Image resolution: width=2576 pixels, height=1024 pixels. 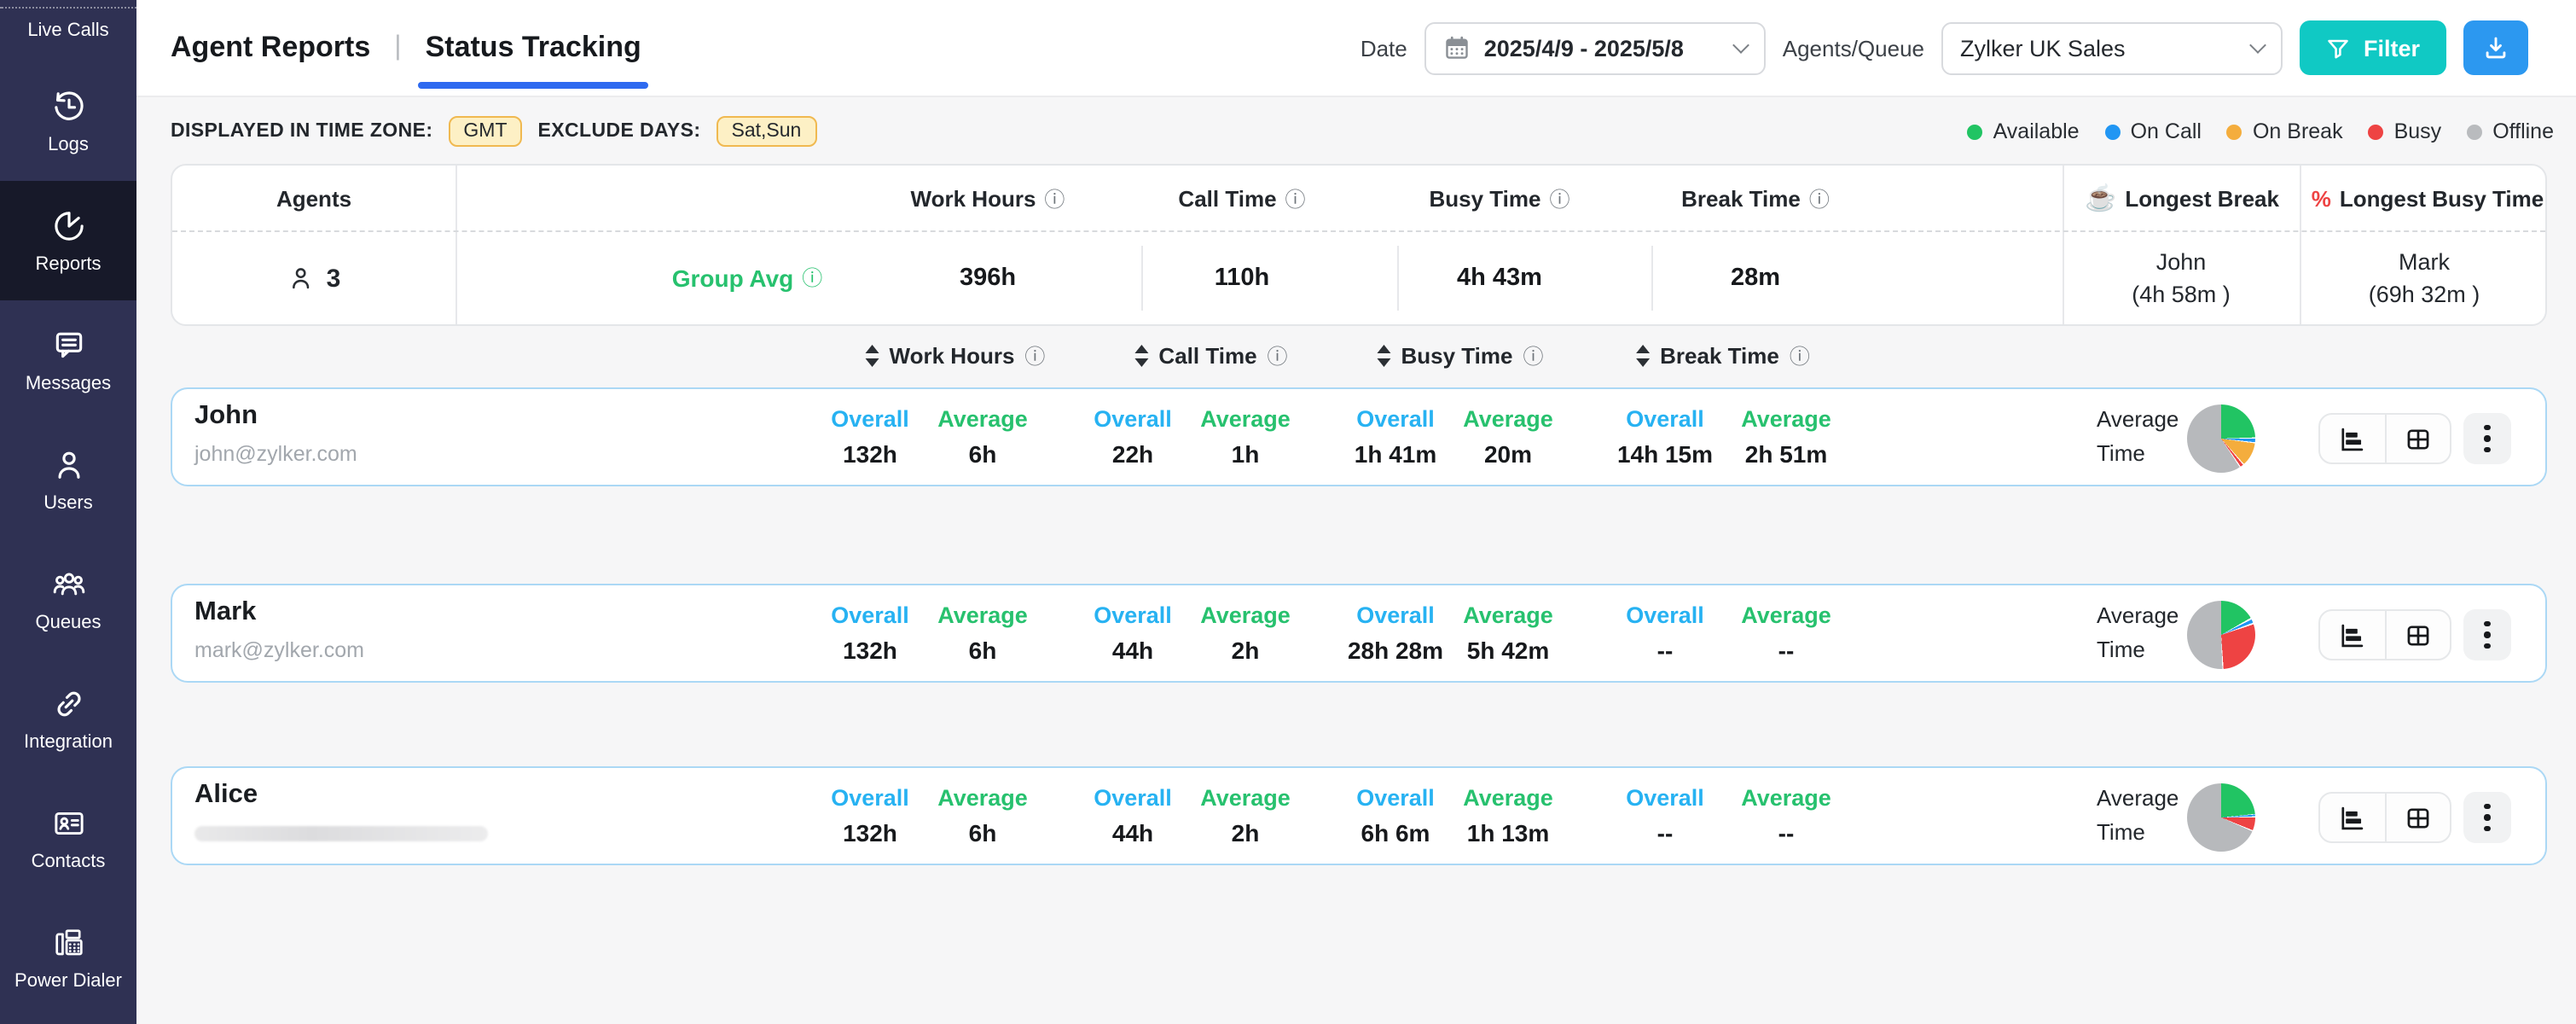 I want to click on exclude-days-badge: Sat,Sun, so click(x=766, y=131).